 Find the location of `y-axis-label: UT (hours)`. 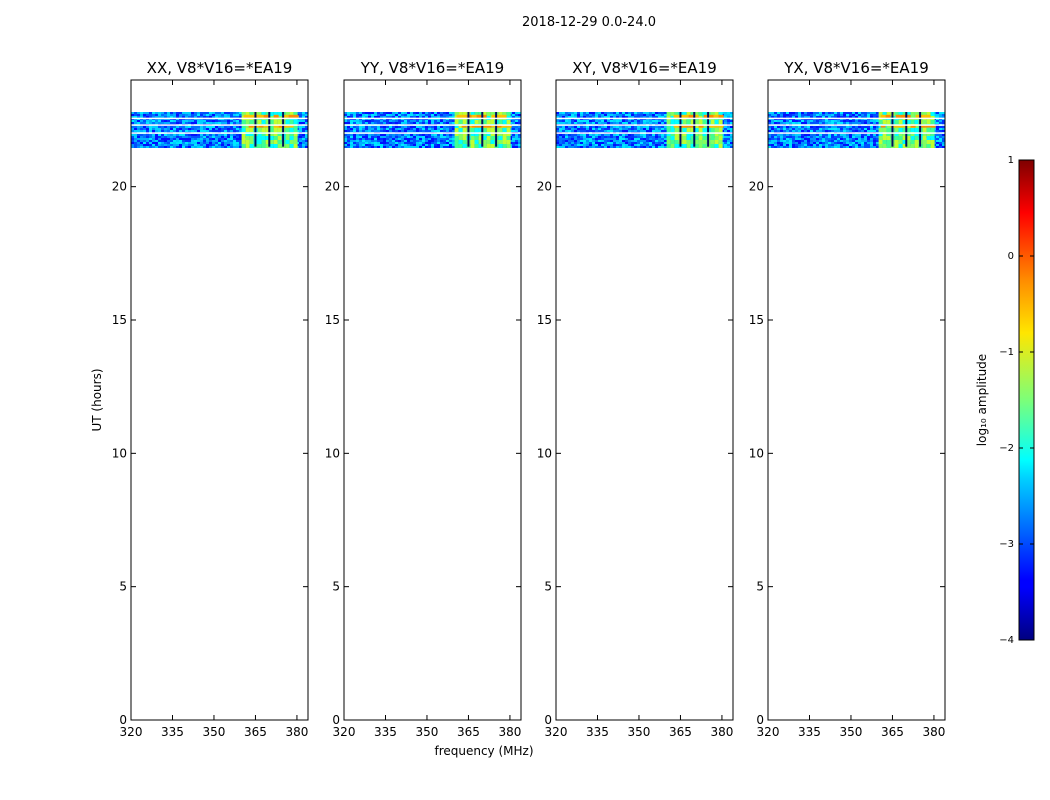

y-axis-label: UT (hours) is located at coordinates (97, 399).